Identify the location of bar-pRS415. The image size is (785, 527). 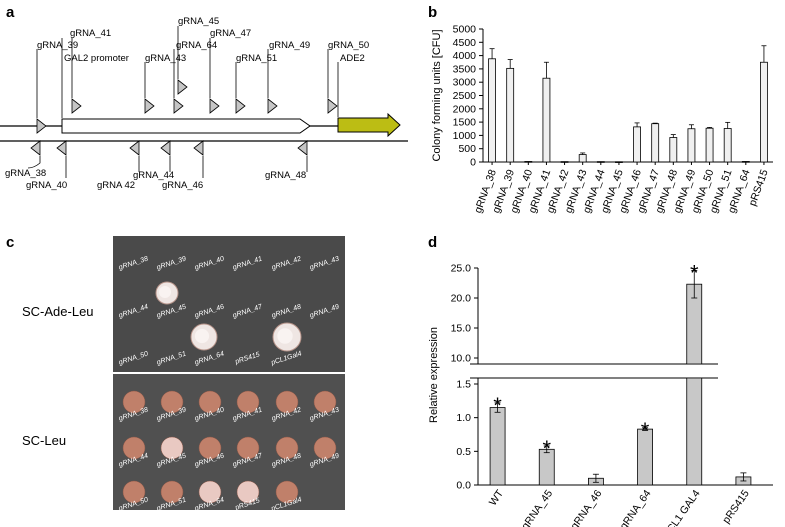
(764, 112).